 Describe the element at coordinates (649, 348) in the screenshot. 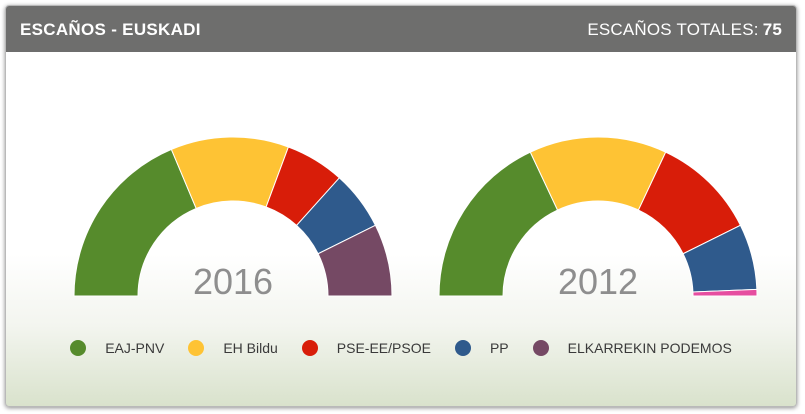

I see `legend-label: ELKARREKIN PODEMOS` at that location.